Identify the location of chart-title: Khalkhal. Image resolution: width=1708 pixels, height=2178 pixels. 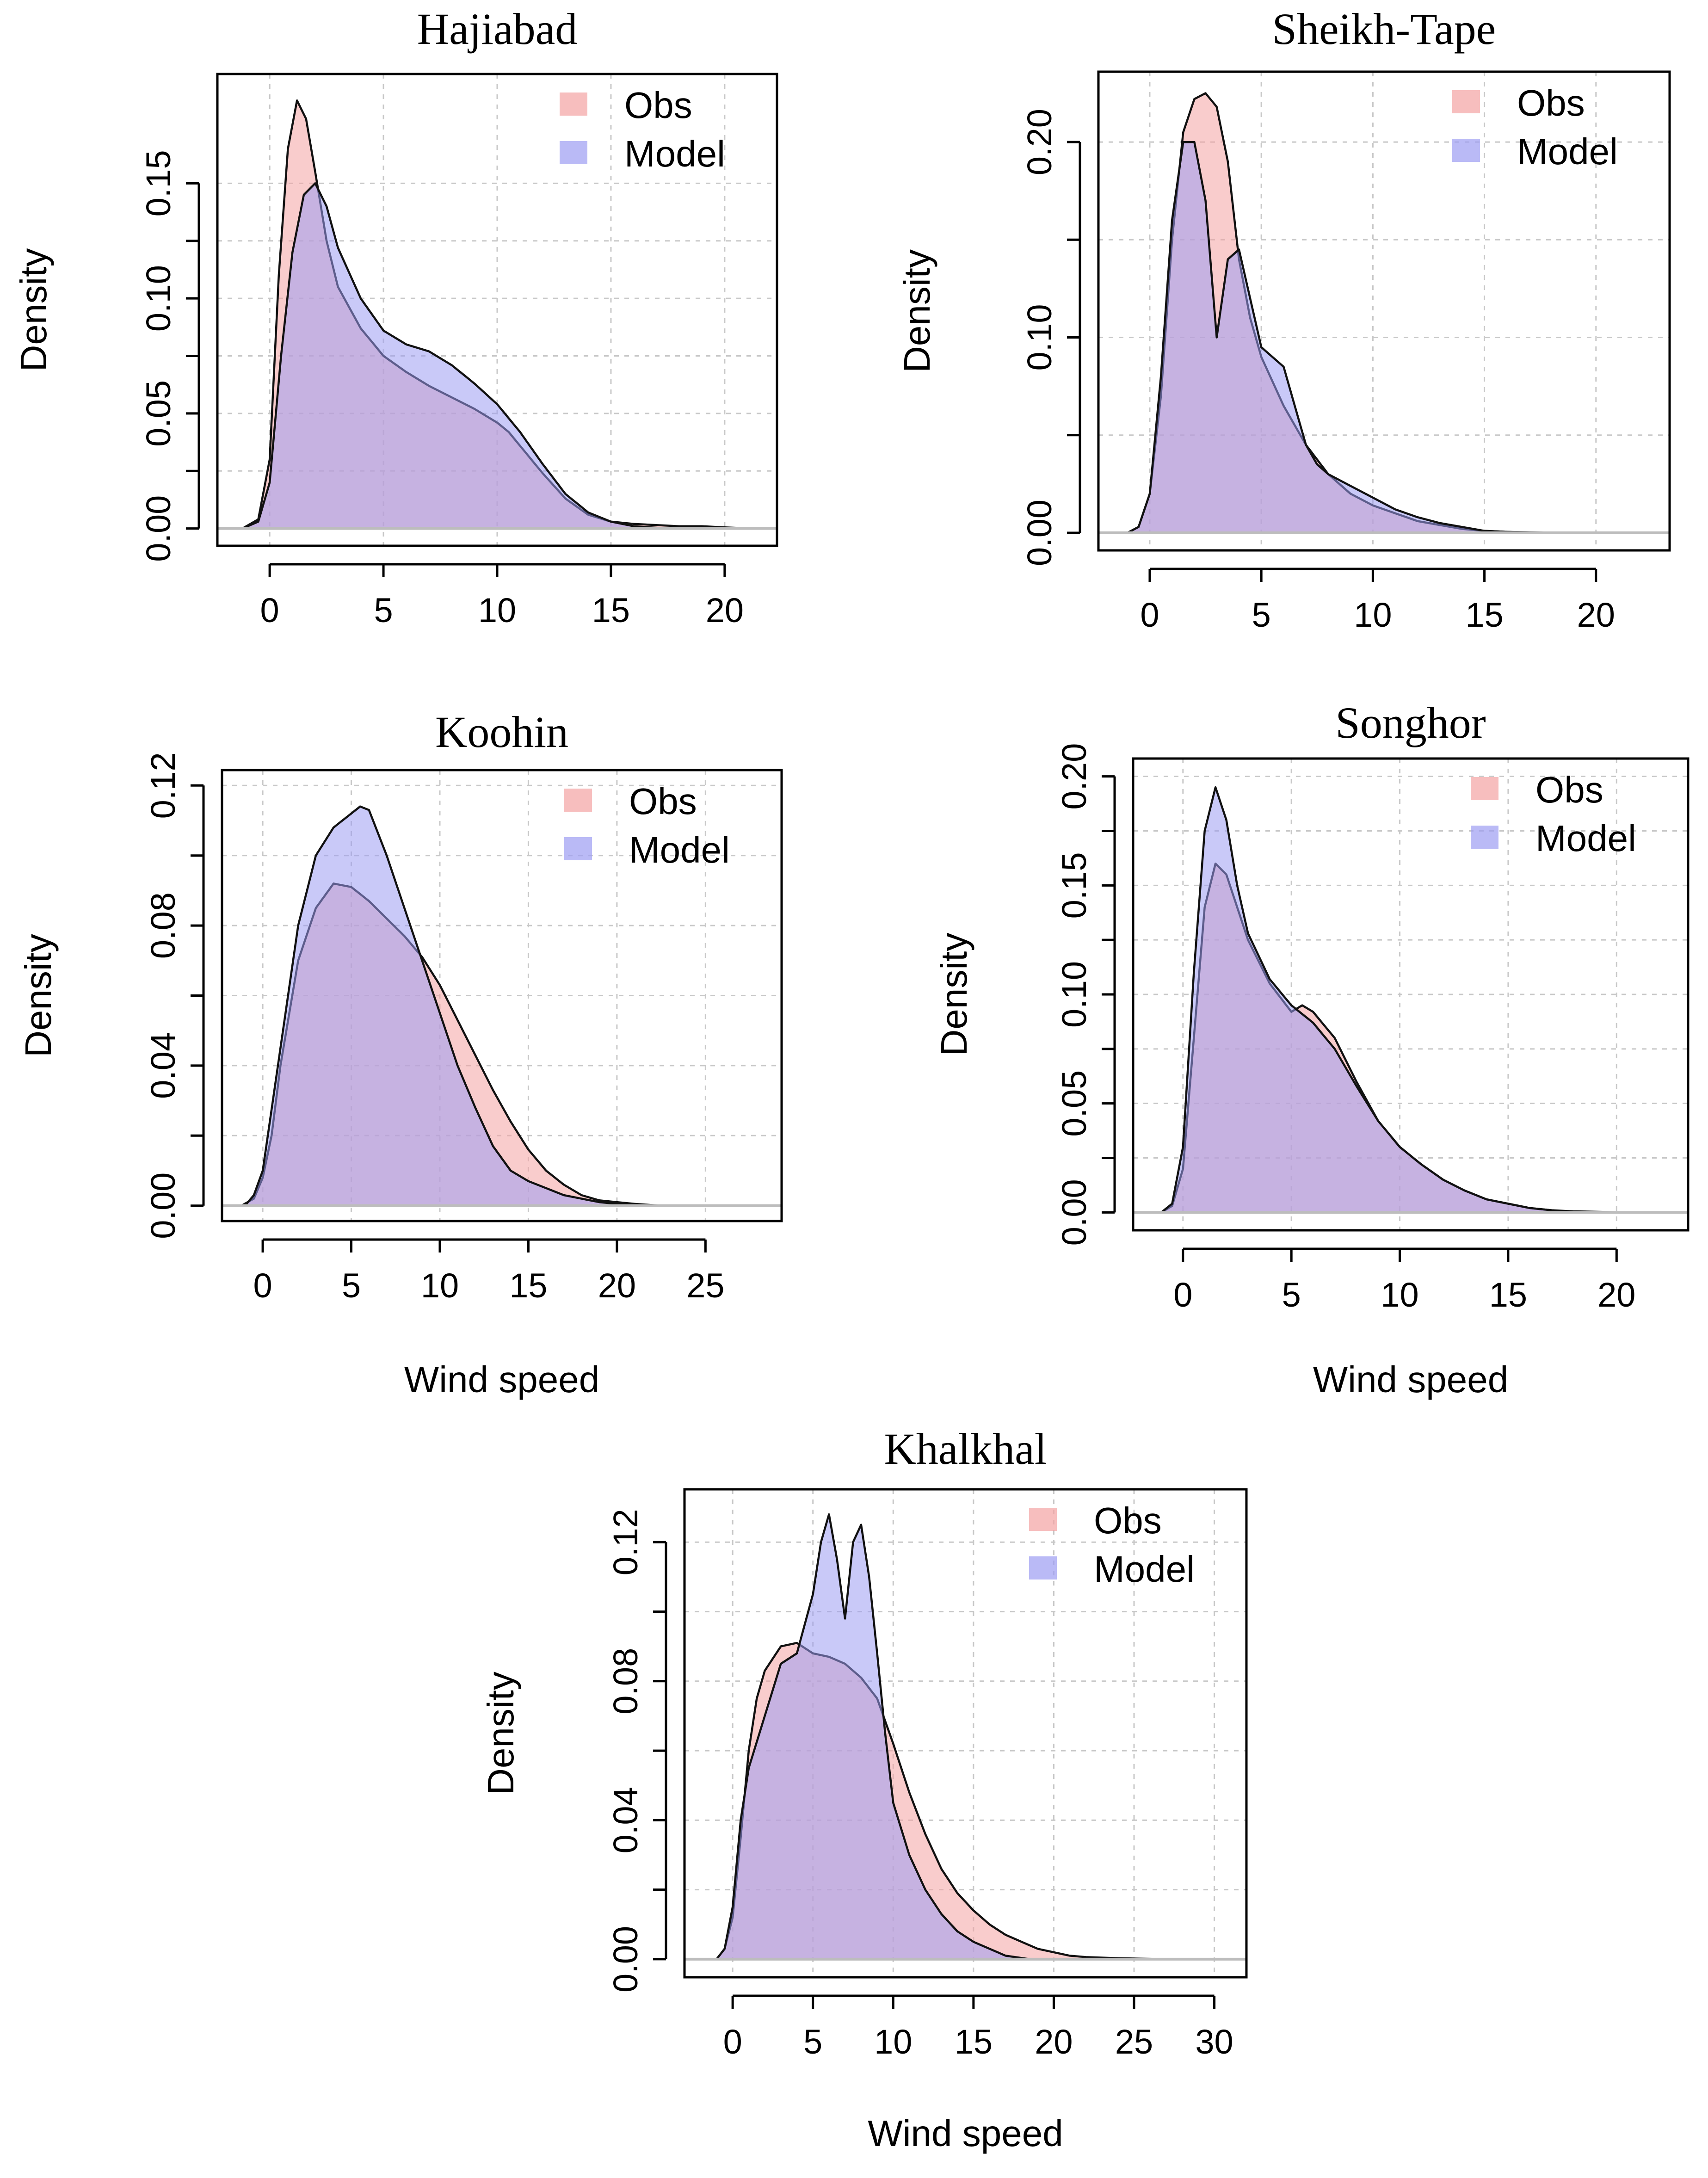
(966, 1449).